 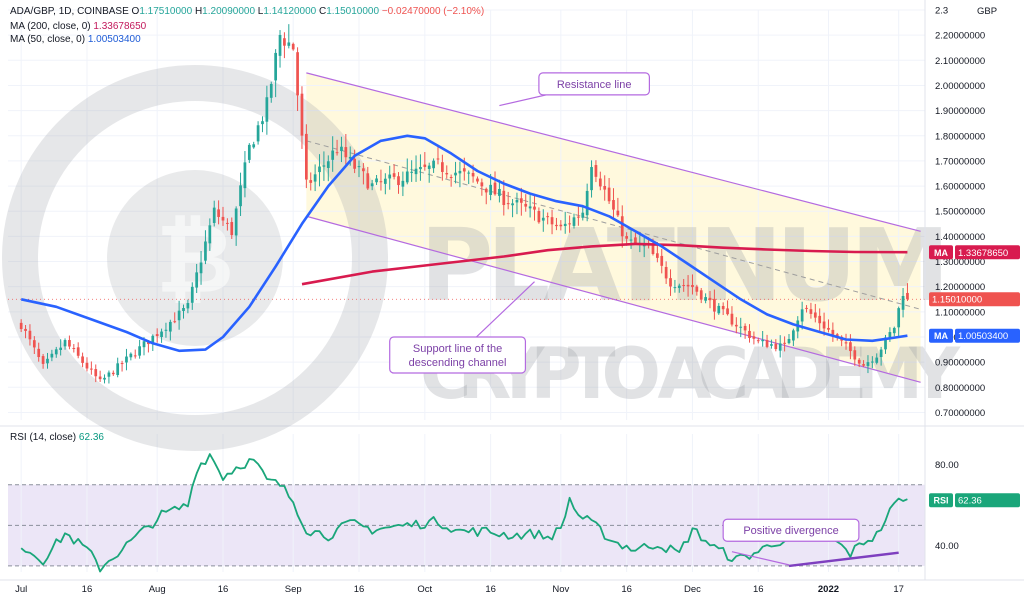 What do you see at coordinates (960, 413) in the screenshot?
I see `price-tick-label: 0.70000000` at bounding box center [960, 413].